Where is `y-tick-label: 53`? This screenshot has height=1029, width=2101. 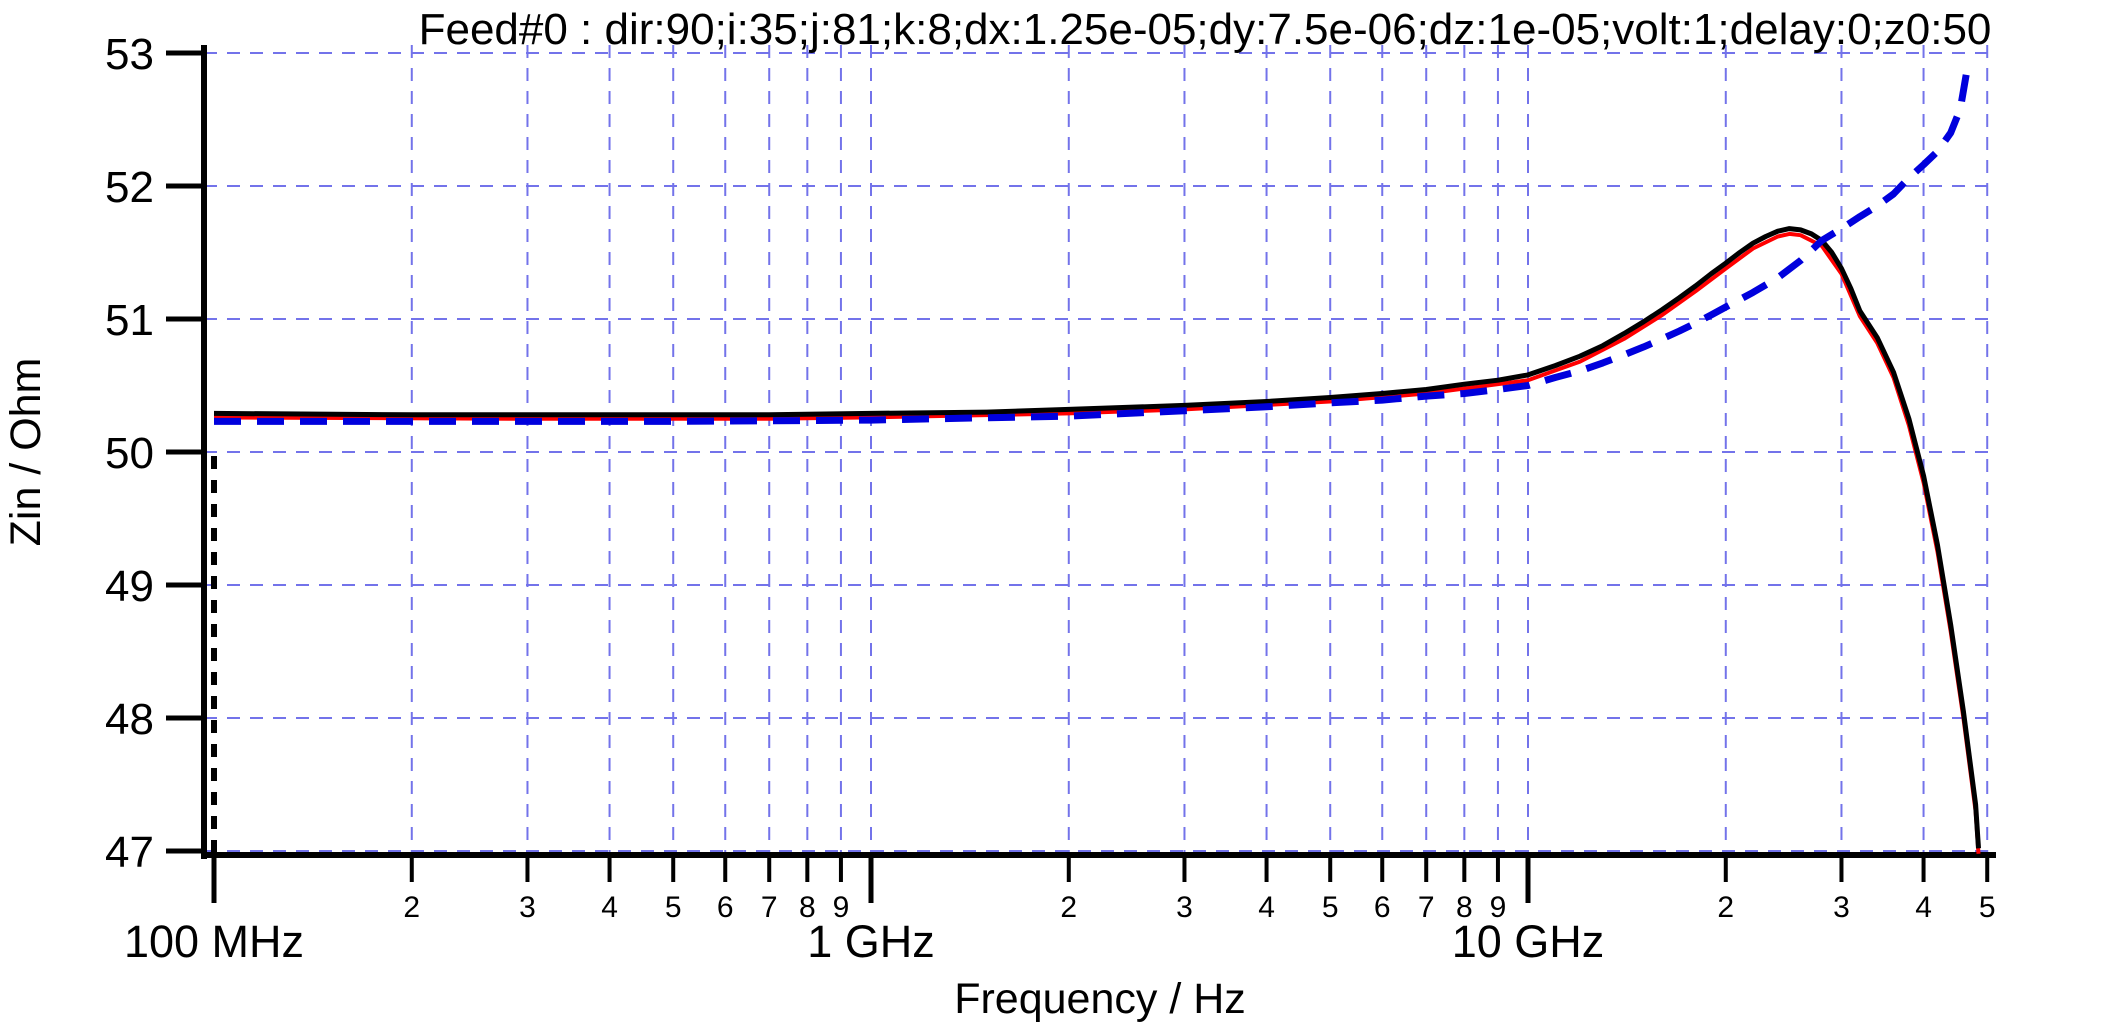
y-tick-label: 53 is located at coordinates (129, 54).